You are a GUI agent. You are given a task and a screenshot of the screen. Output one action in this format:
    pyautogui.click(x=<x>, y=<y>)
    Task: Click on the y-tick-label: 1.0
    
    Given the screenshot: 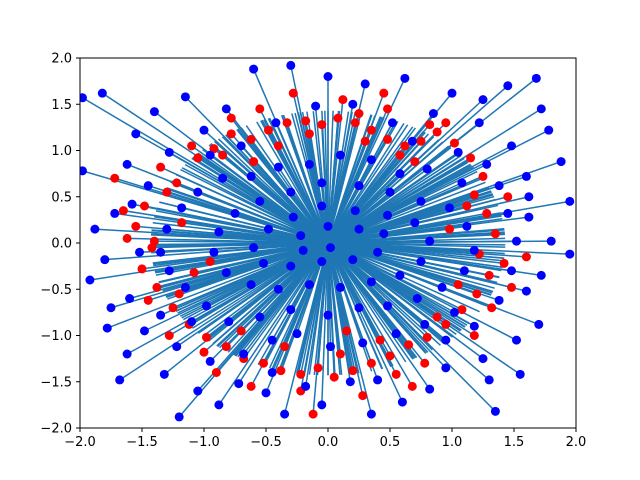 What is the action you would take?
    pyautogui.click(x=61, y=151)
    